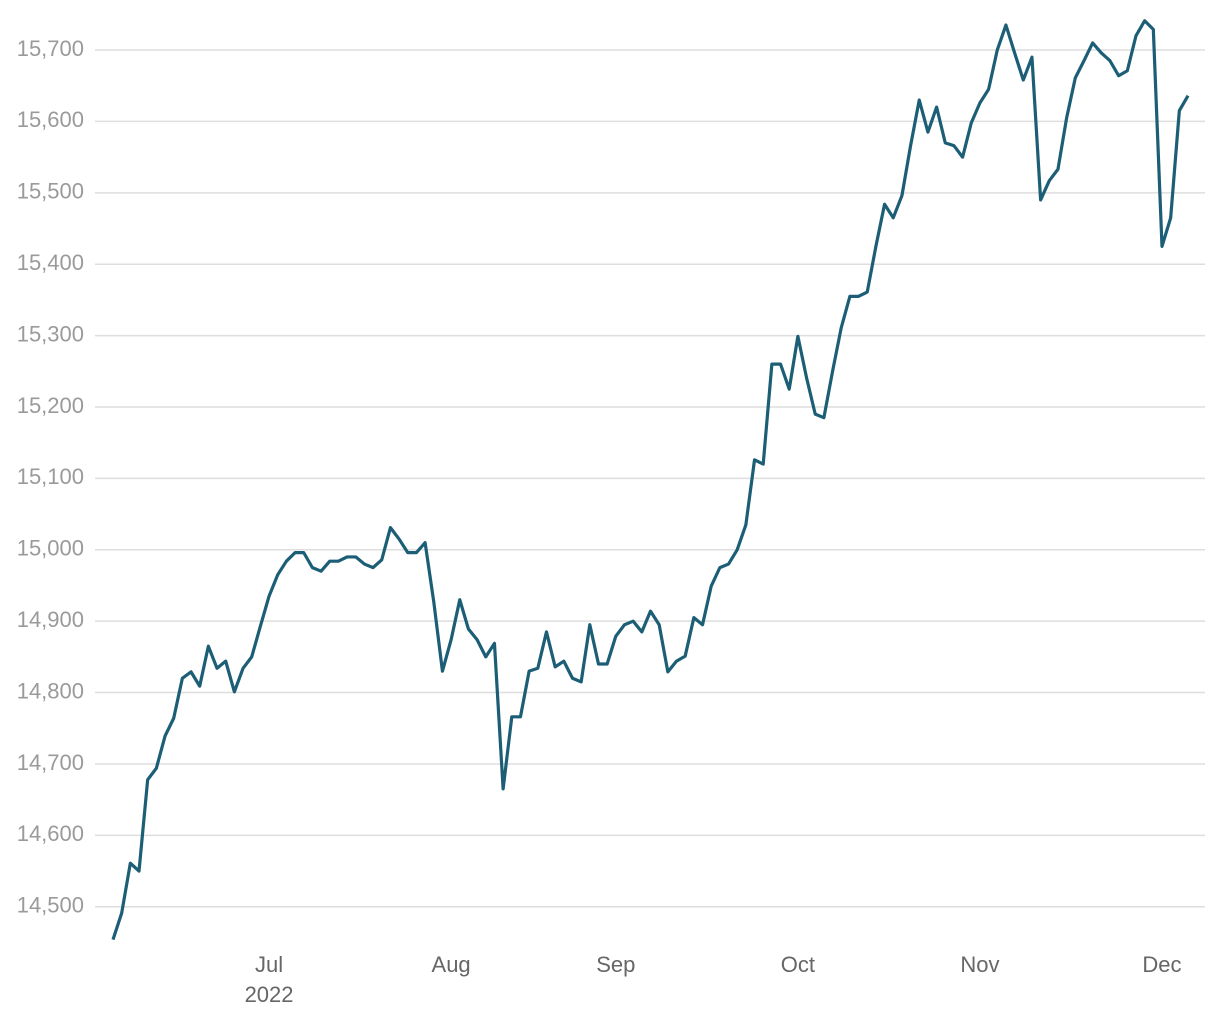  I want to click on x-year-label: 2022, so click(269, 994).